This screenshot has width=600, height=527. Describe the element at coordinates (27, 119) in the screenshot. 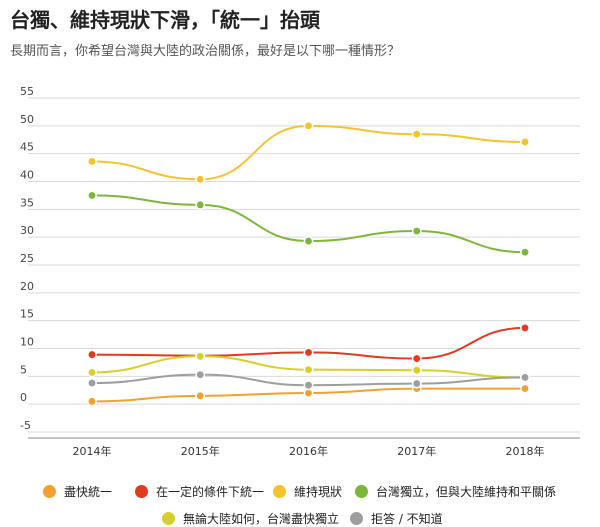

I see `y-tick-label: 50` at that location.